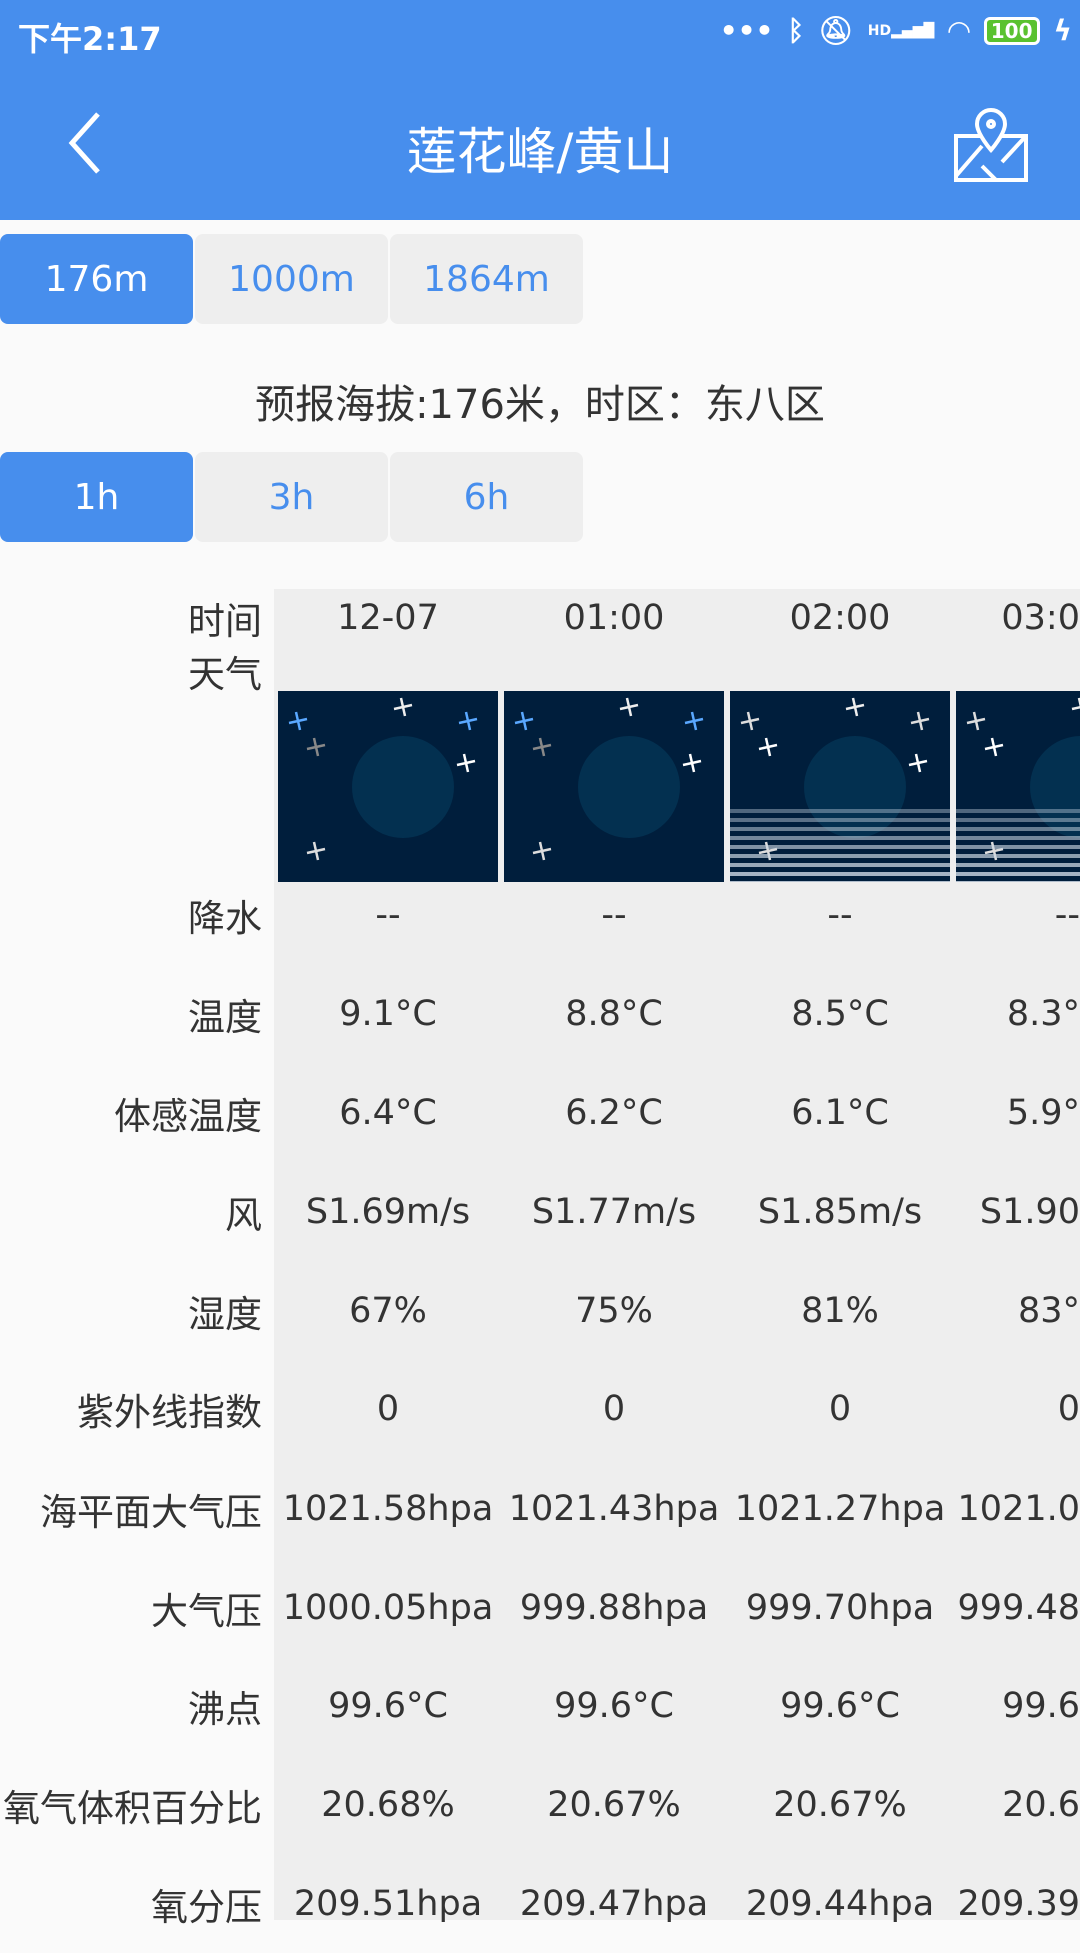 The height and width of the screenshot is (1953, 1080). What do you see at coordinates (840, 1310) in the screenshot?
I see `cell-humidity: 81%` at bounding box center [840, 1310].